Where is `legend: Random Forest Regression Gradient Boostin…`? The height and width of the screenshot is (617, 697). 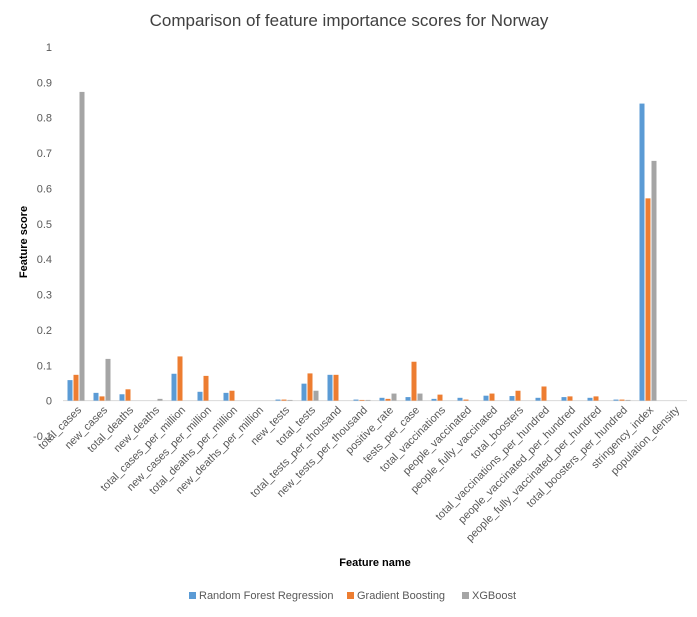 legend: Random Forest Regression Gradient Boostin… is located at coordinates (352, 596).